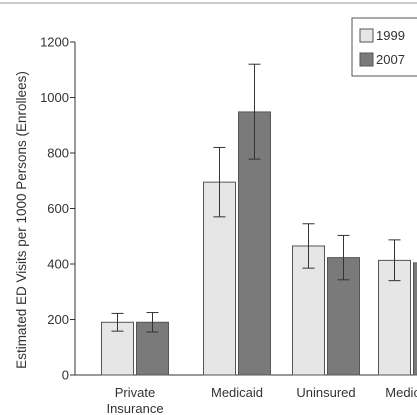  What do you see at coordinates (58, 319) in the screenshot?
I see `y-tick-label: 200` at bounding box center [58, 319].